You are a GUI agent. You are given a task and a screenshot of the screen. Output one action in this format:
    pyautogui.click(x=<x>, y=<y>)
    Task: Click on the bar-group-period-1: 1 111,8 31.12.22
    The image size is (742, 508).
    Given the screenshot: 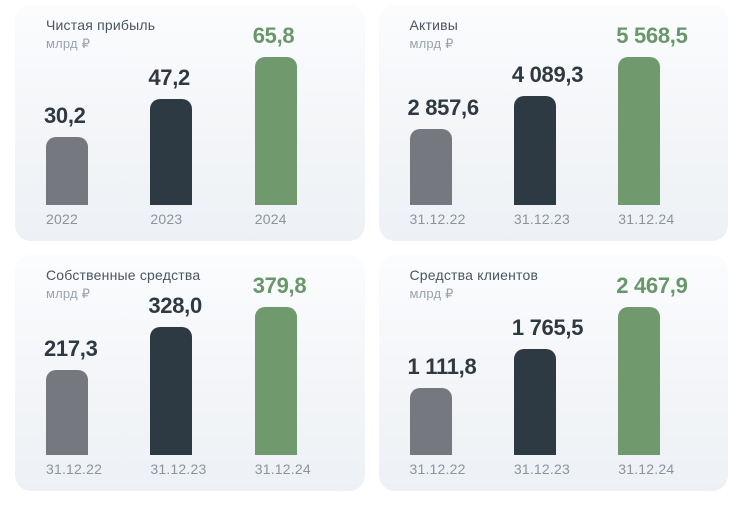 What is the action you would take?
    pyautogui.click(x=455, y=415)
    